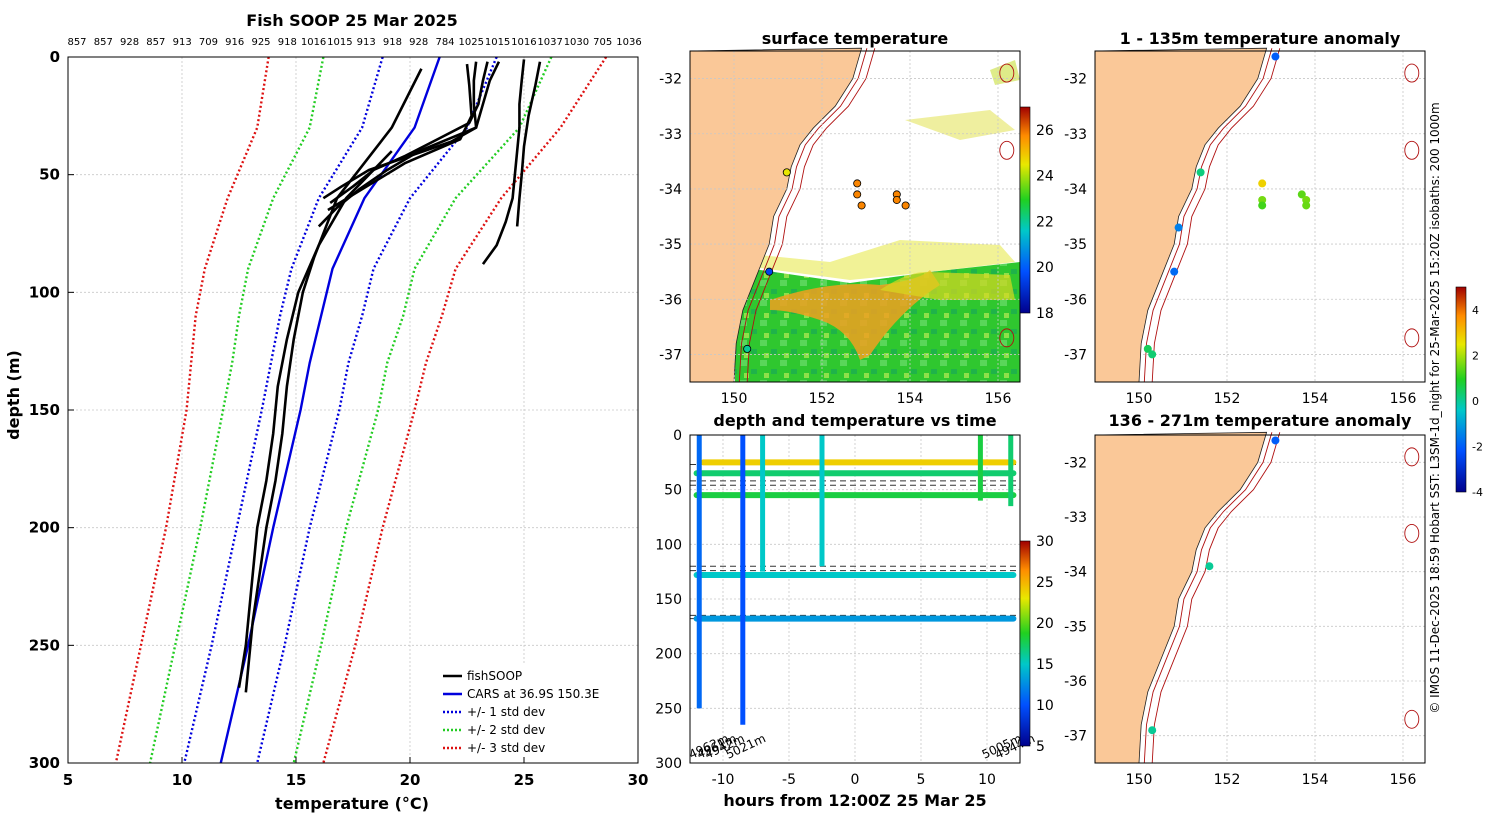 This screenshot has width=1500, height=820. I want to click on sst-colorbar, so click(1025, 210).